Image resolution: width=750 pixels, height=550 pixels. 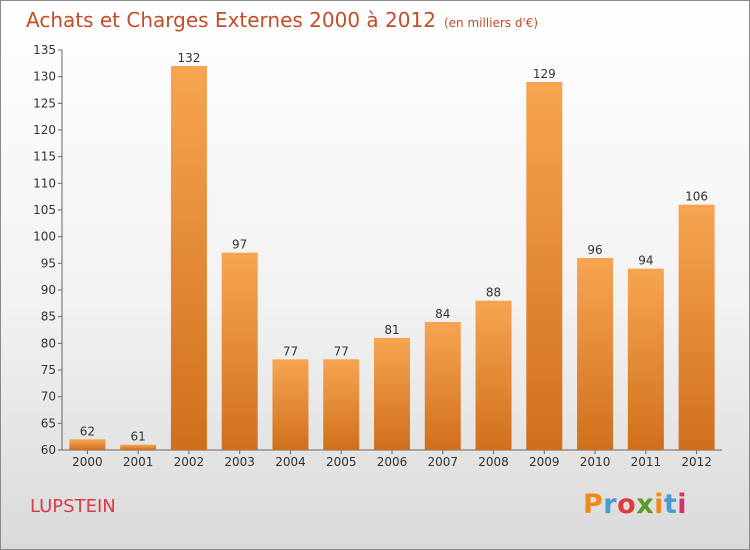 What do you see at coordinates (44, 210) in the screenshot?
I see `y-tick-label: 105` at bounding box center [44, 210].